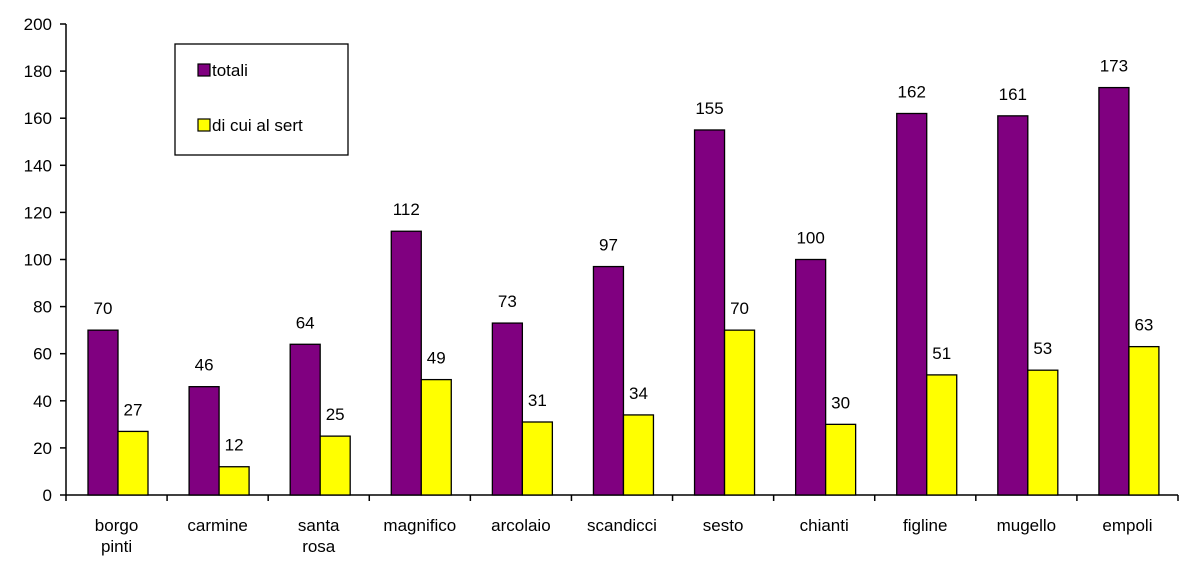  What do you see at coordinates (204, 365) in the screenshot?
I see `data-label: 46` at bounding box center [204, 365].